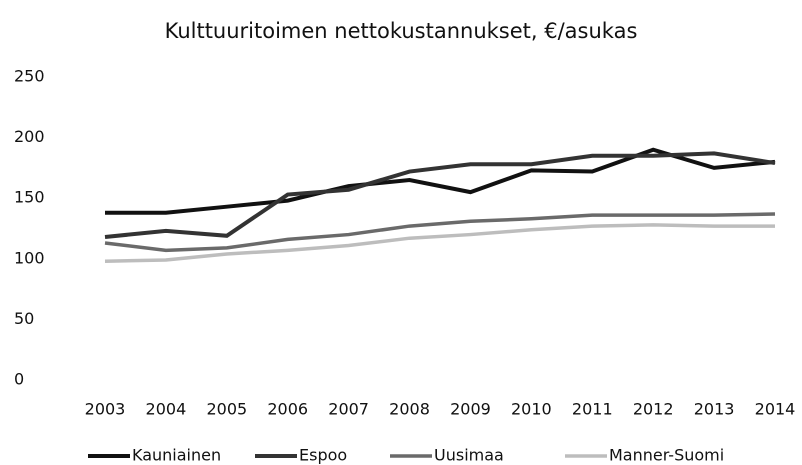 The width and height of the screenshot is (802, 465). Describe the element at coordinates (226, 409) in the screenshot. I see `x-tick-label: 2005` at that location.